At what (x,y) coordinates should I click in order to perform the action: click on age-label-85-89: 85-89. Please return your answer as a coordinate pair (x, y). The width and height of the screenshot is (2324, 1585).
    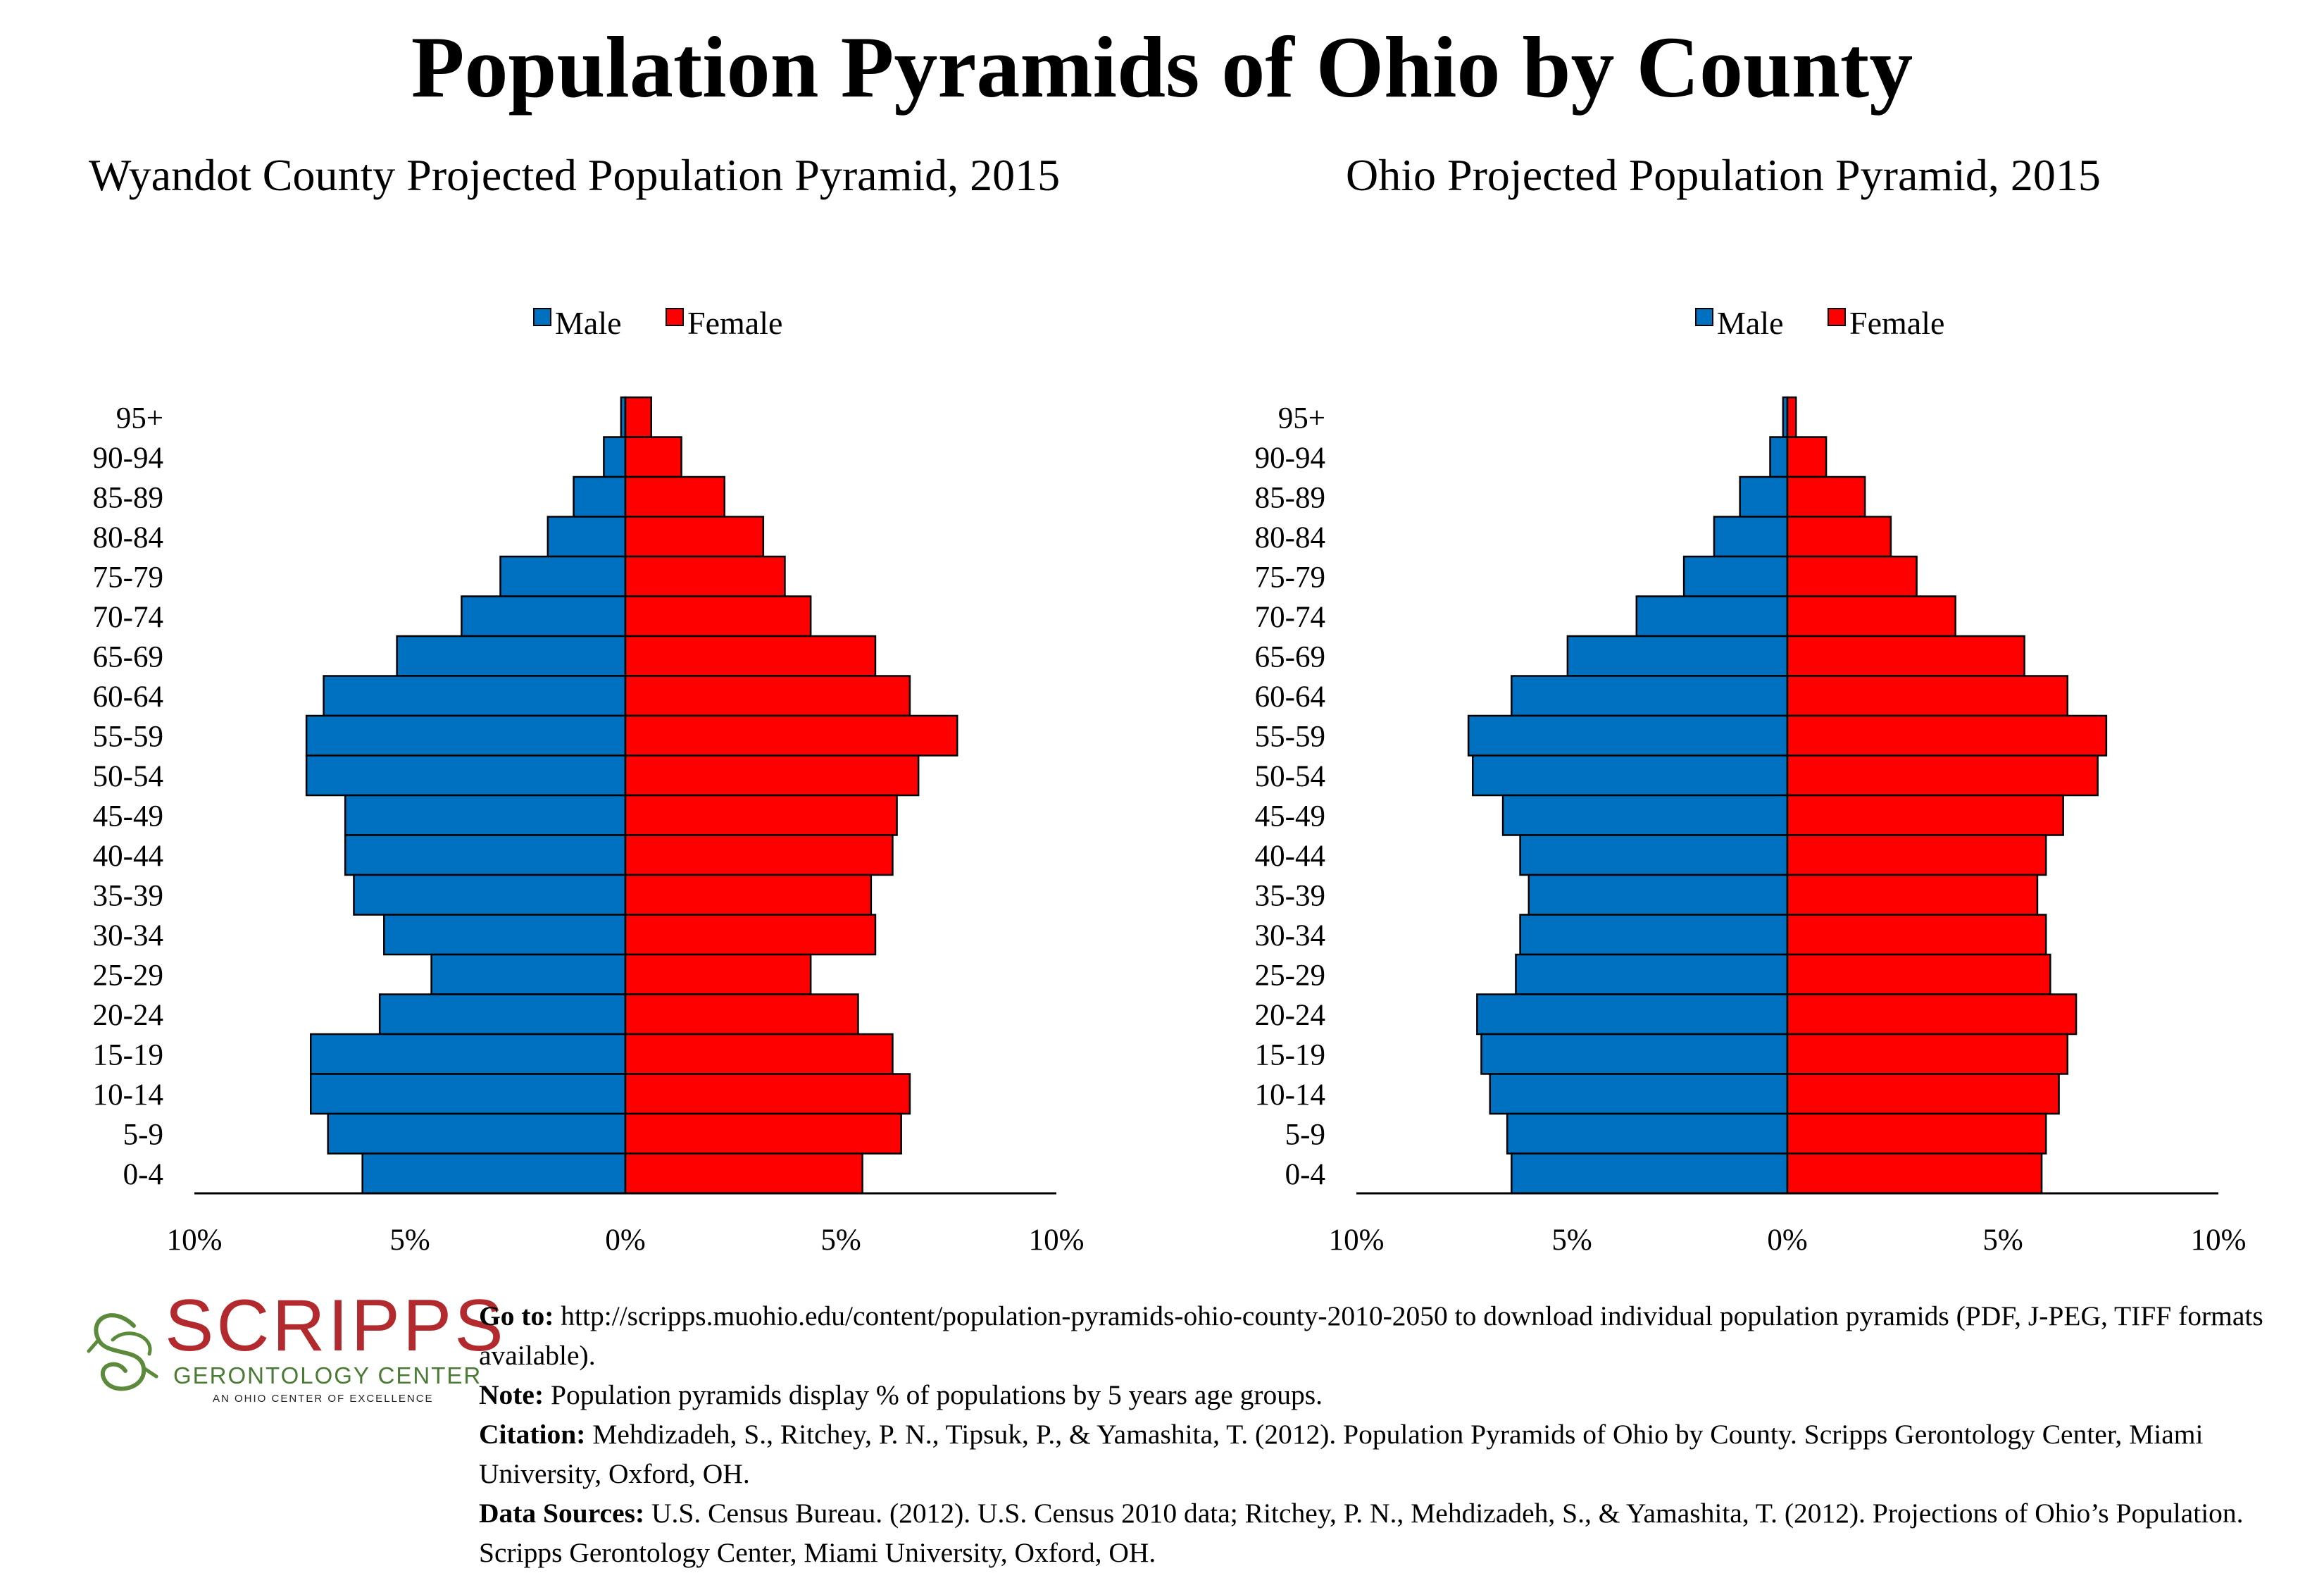
    Looking at the image, I should click on (1290, 497).